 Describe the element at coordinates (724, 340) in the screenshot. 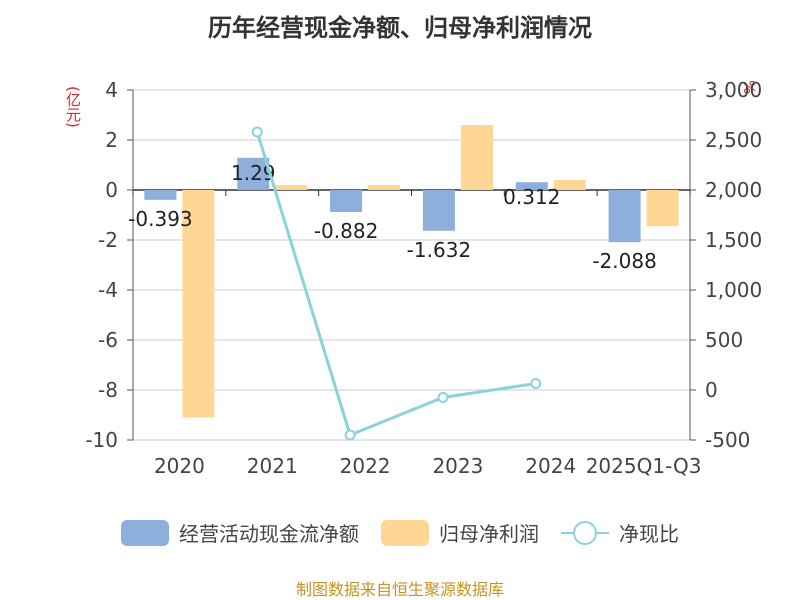

I see `y-right-tick-label: 500` at that location.